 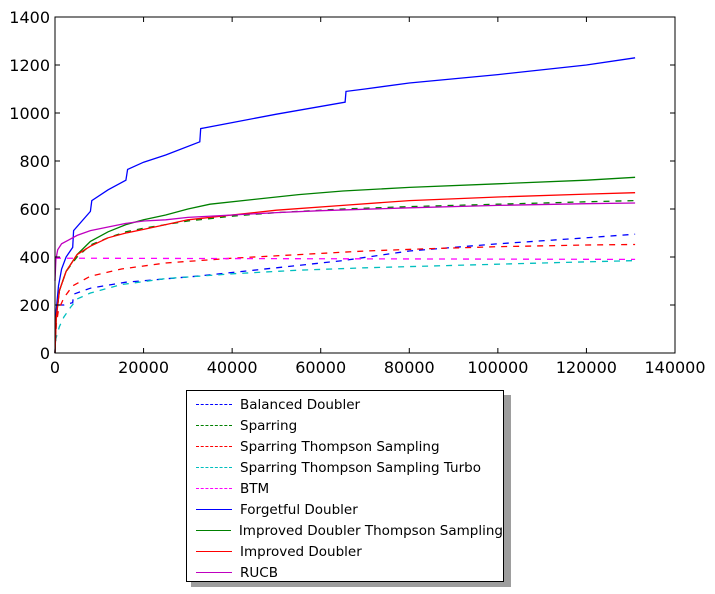 What do you see at coordinates (345, 572) in the screenshot?
I see `legend-item: RUCB` at bounding box center [345, 572].